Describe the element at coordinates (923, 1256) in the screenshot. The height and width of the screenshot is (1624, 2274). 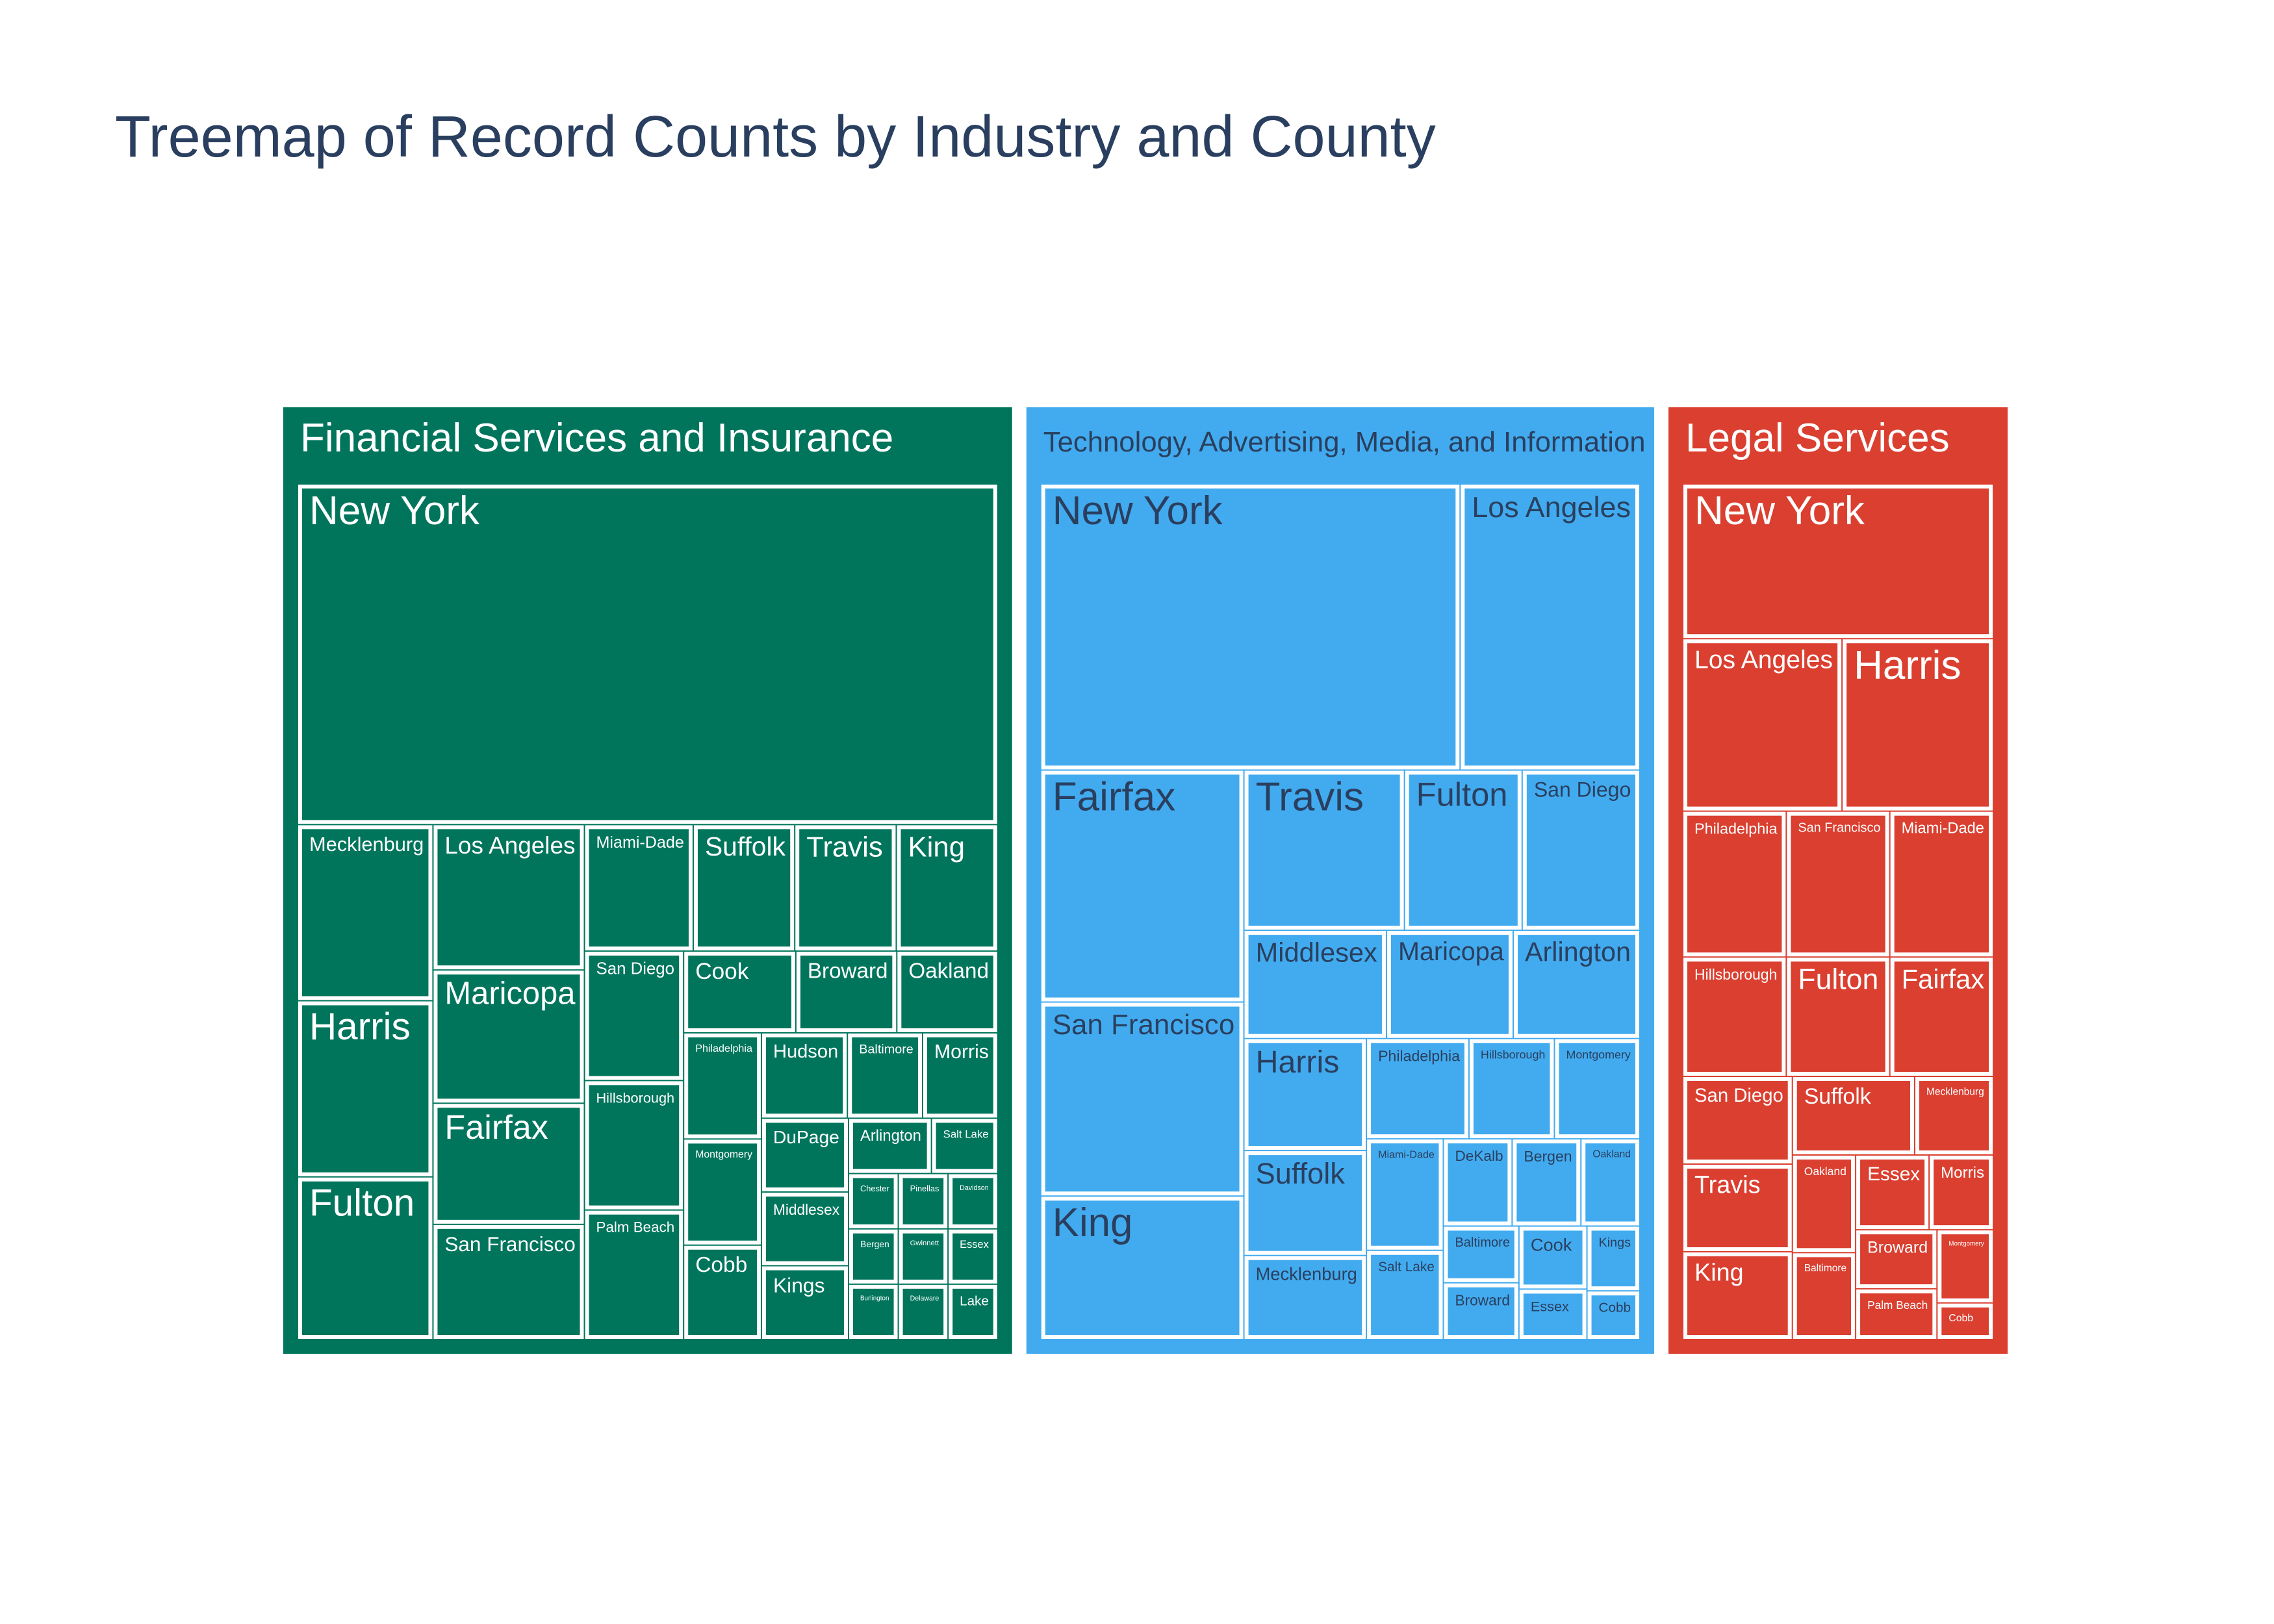
I see `county-gwinnett: Gwinnett` at that location.